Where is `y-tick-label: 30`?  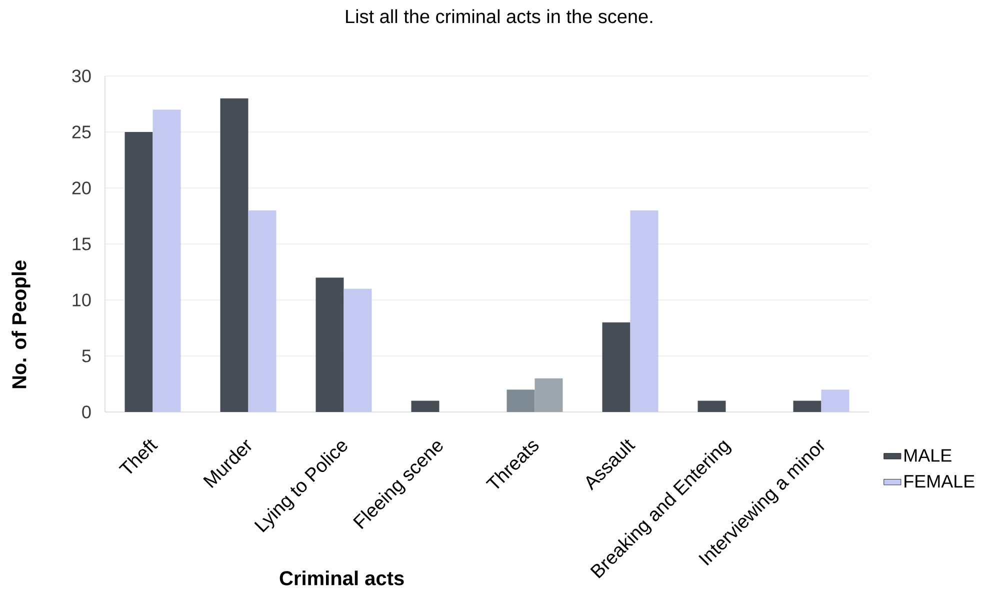
y-tick-label: 30 is located at coordinates (81, 76).